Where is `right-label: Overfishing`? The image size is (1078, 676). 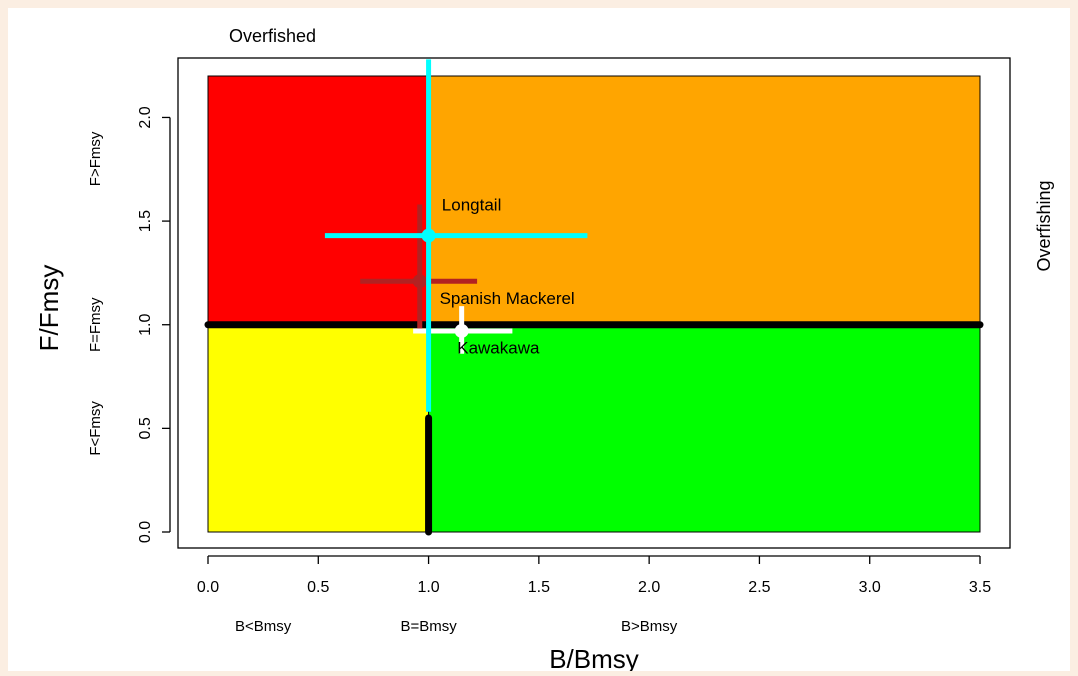 right-label: Overfishing is located at coordinates (1044, 225).